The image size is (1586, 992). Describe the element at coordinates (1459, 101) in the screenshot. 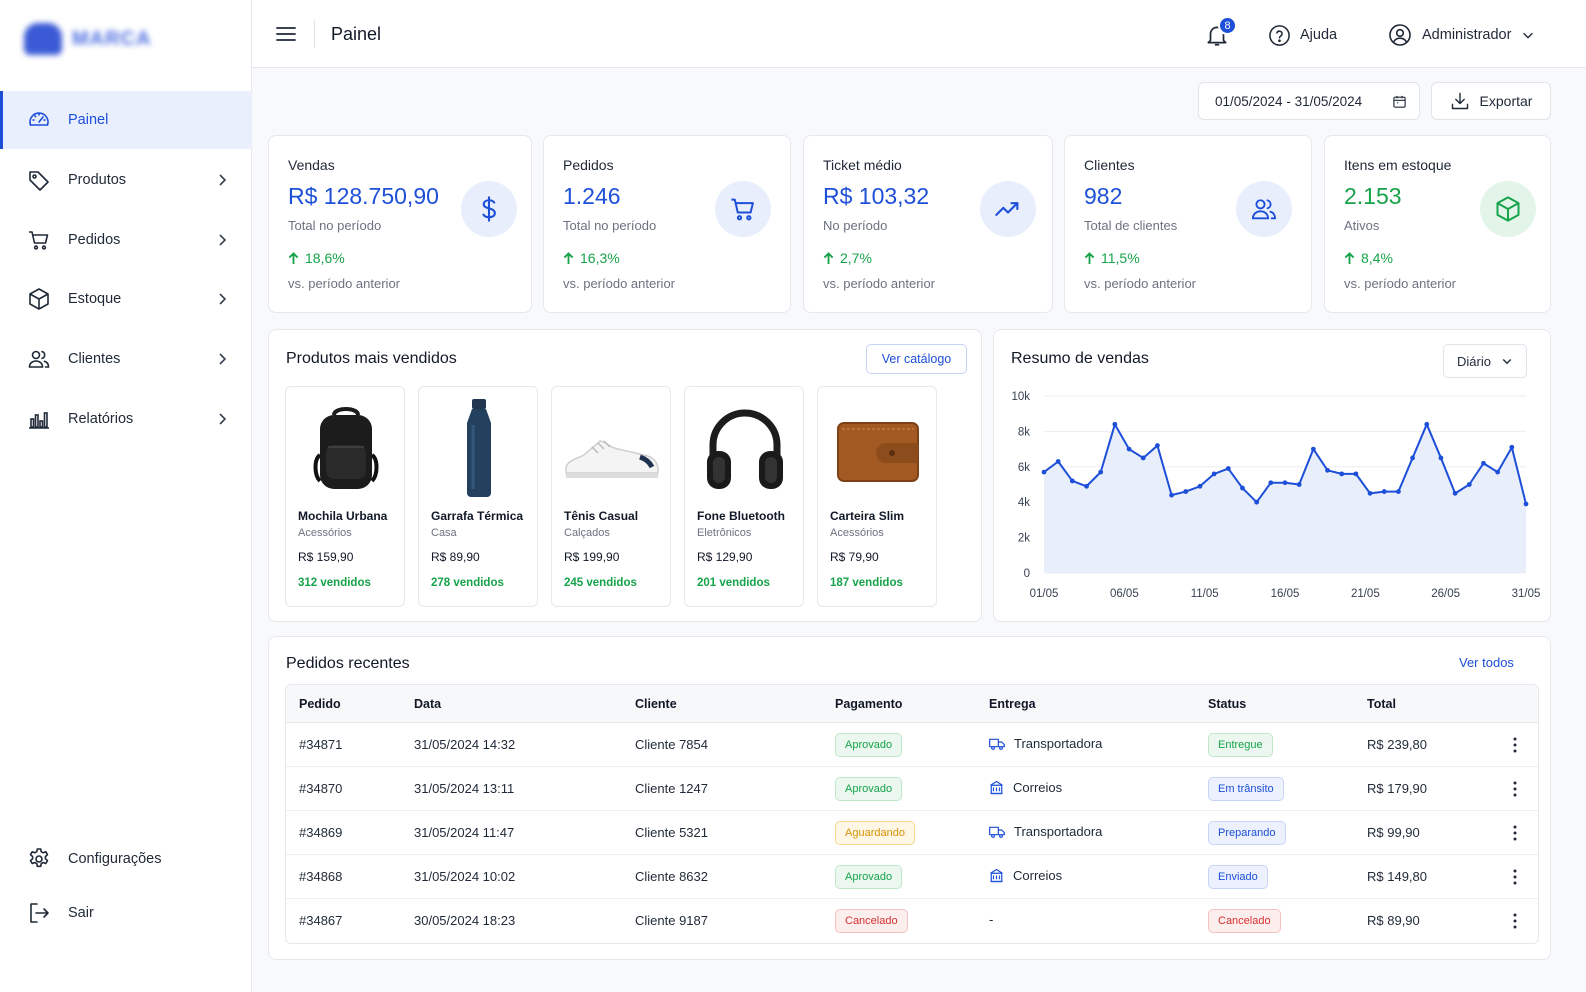

I see `download-icon` at that location.